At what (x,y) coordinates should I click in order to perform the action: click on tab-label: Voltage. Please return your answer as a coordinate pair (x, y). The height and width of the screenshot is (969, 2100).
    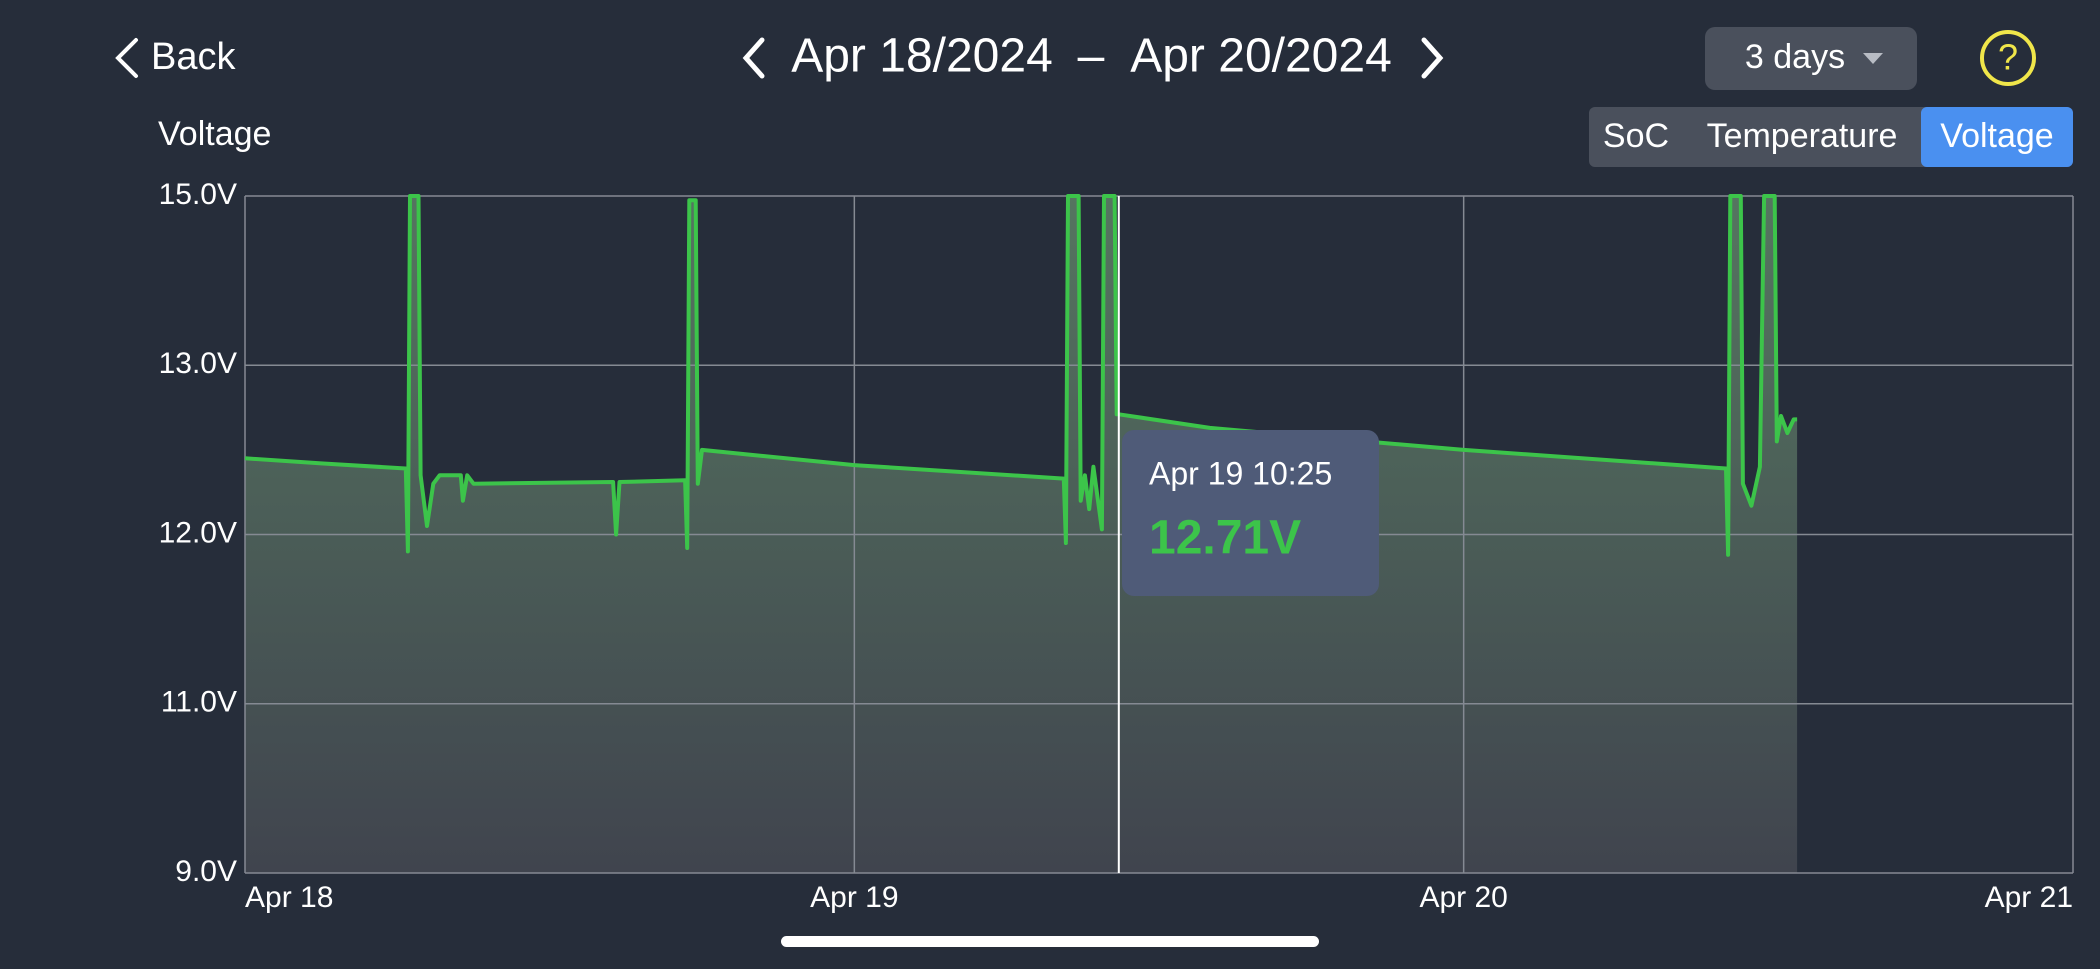
    Looking at the image, I should click on (1996, 136).